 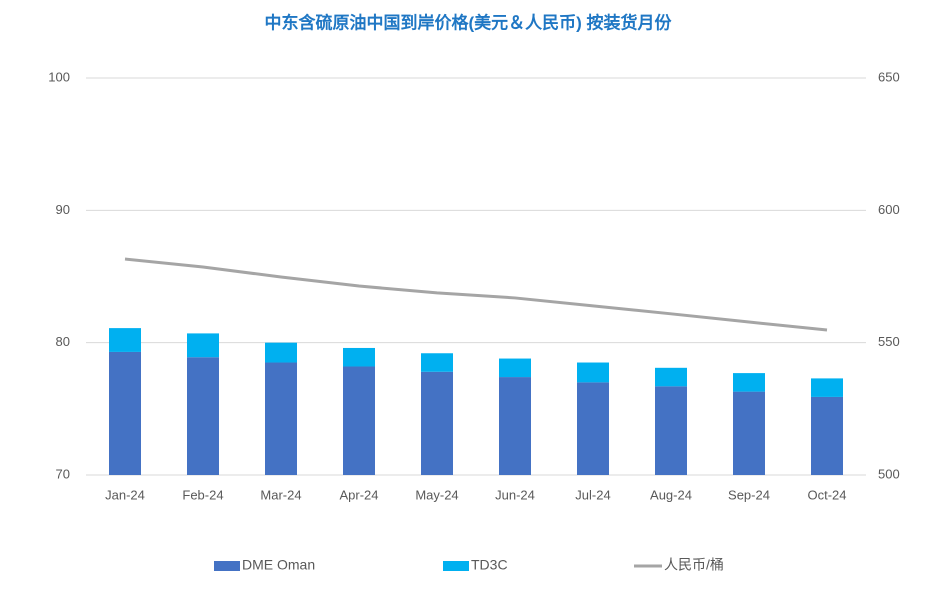 What do you see at coordinates (63, 473) in the screenshot?
I see `y-tick-label: 70` at bounding box center [63, 473].